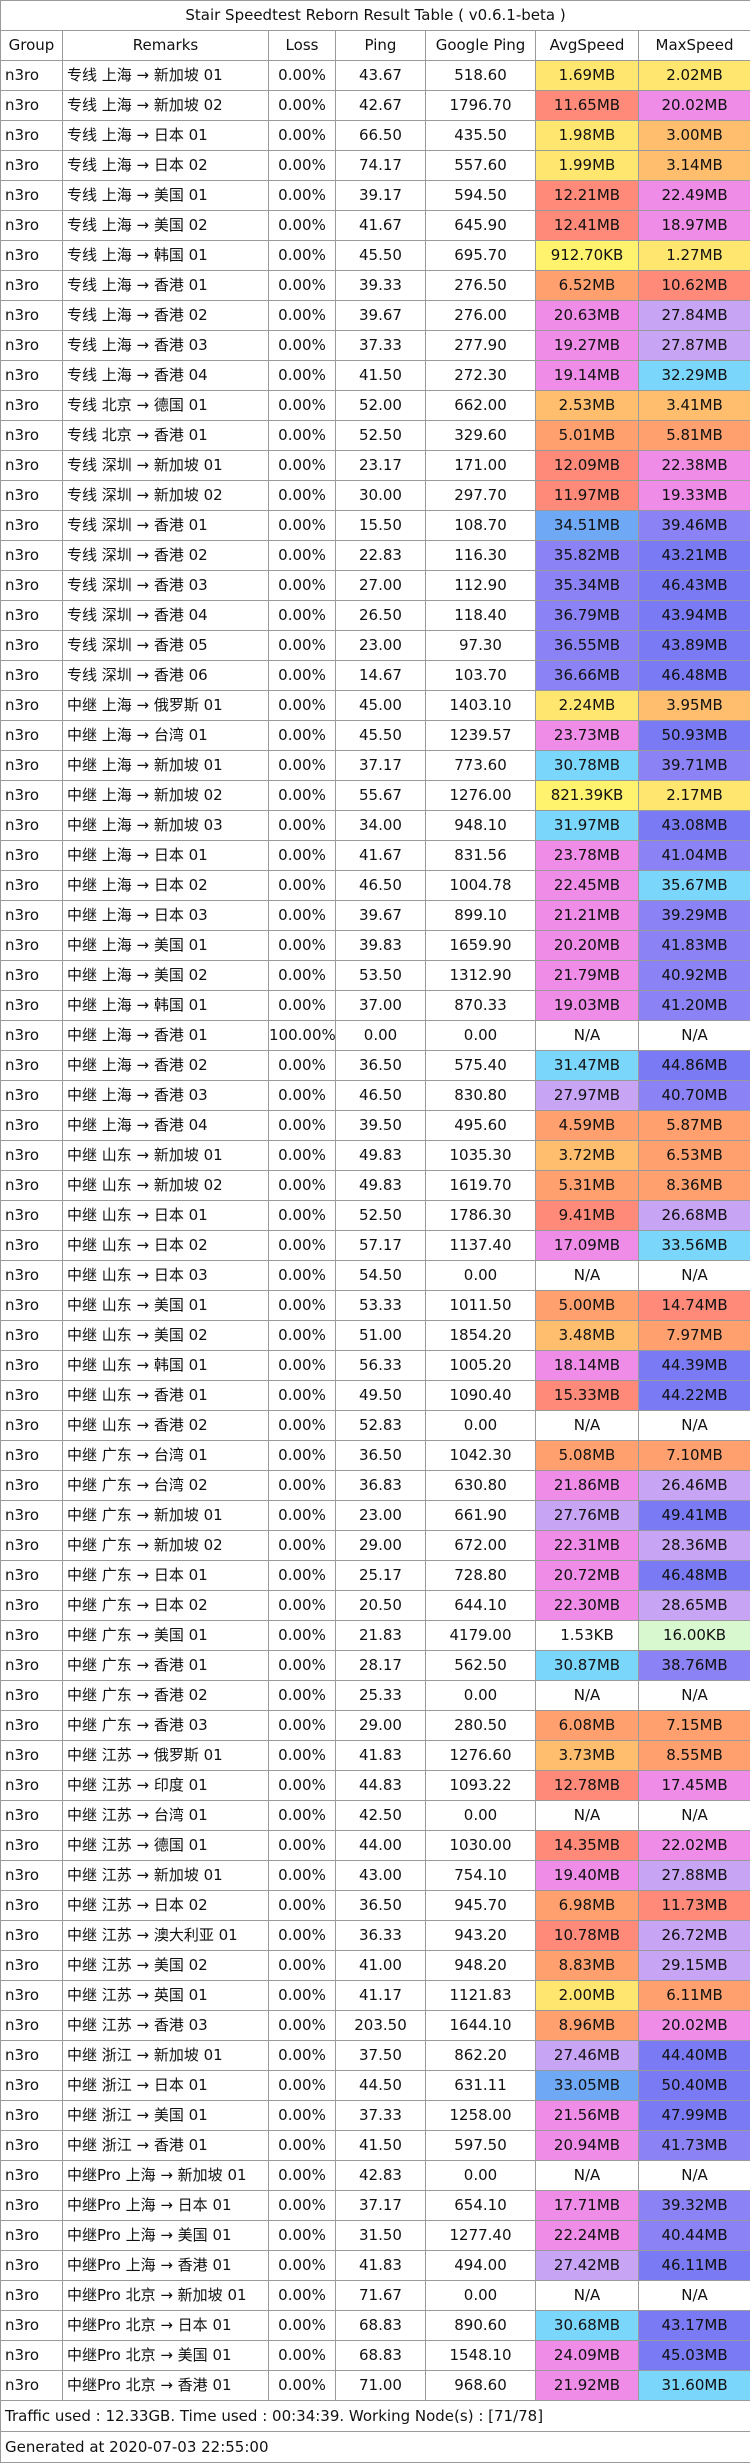 This screenshot has height=2463, width=750. What do you see at coordinates (481, 1756) in the screenshot?
I see `cell-google-ping: 1276.60` at bounding box center [481, 1756].